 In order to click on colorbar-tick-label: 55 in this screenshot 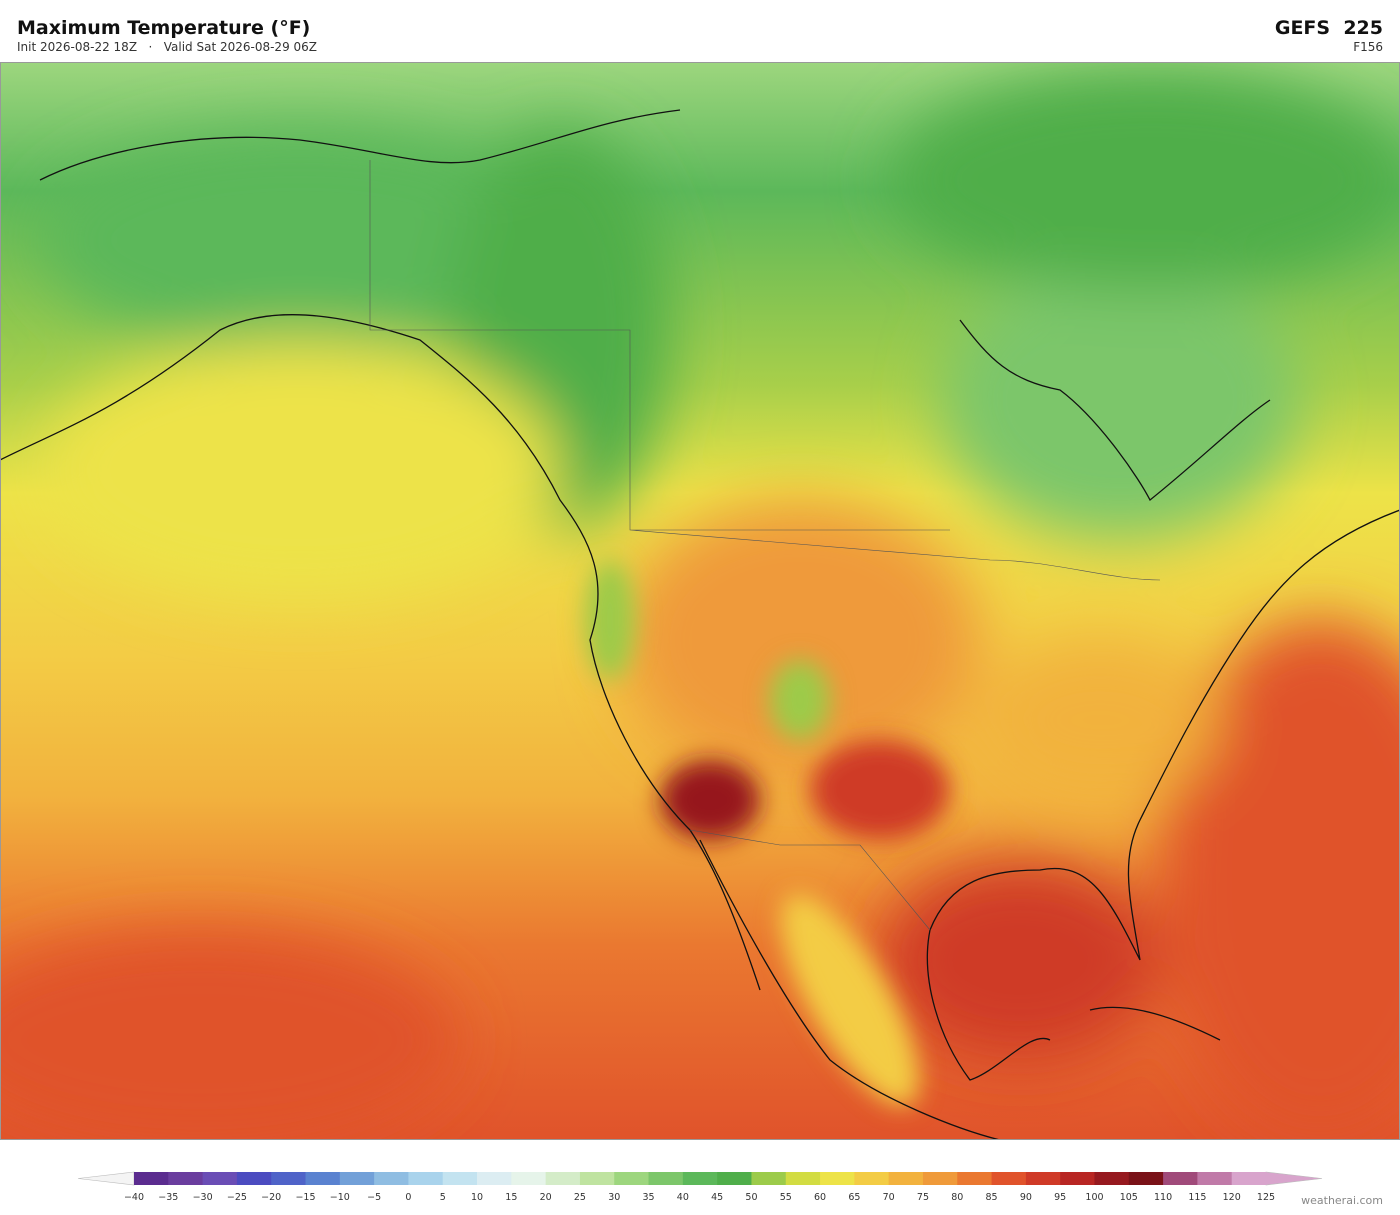, I will do `click(786, 1197)`.